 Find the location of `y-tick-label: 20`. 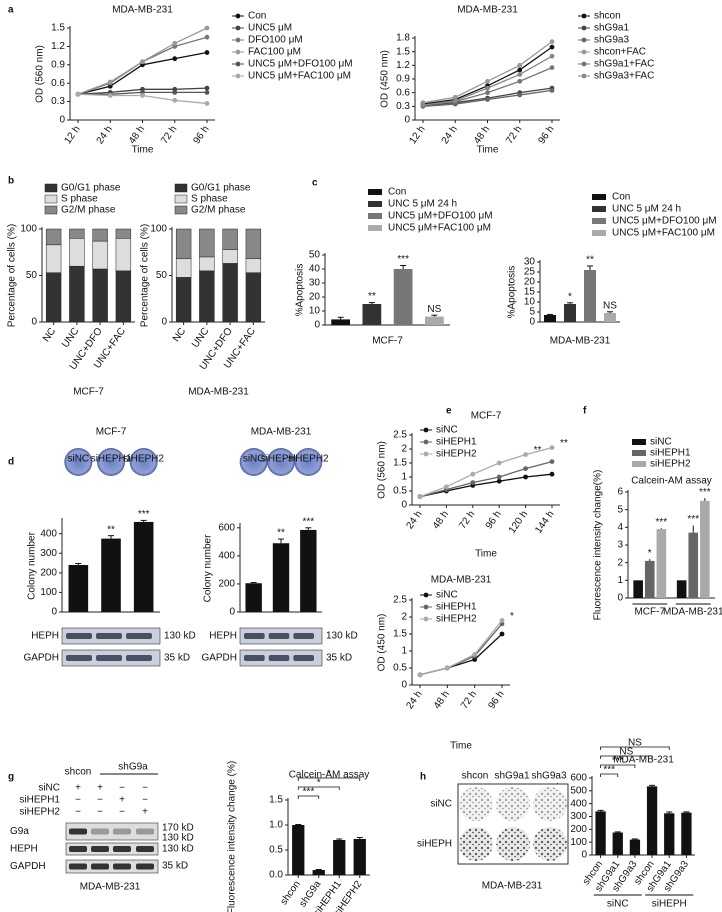

y-tick-label: 20 is located at coordinates (530, 282).